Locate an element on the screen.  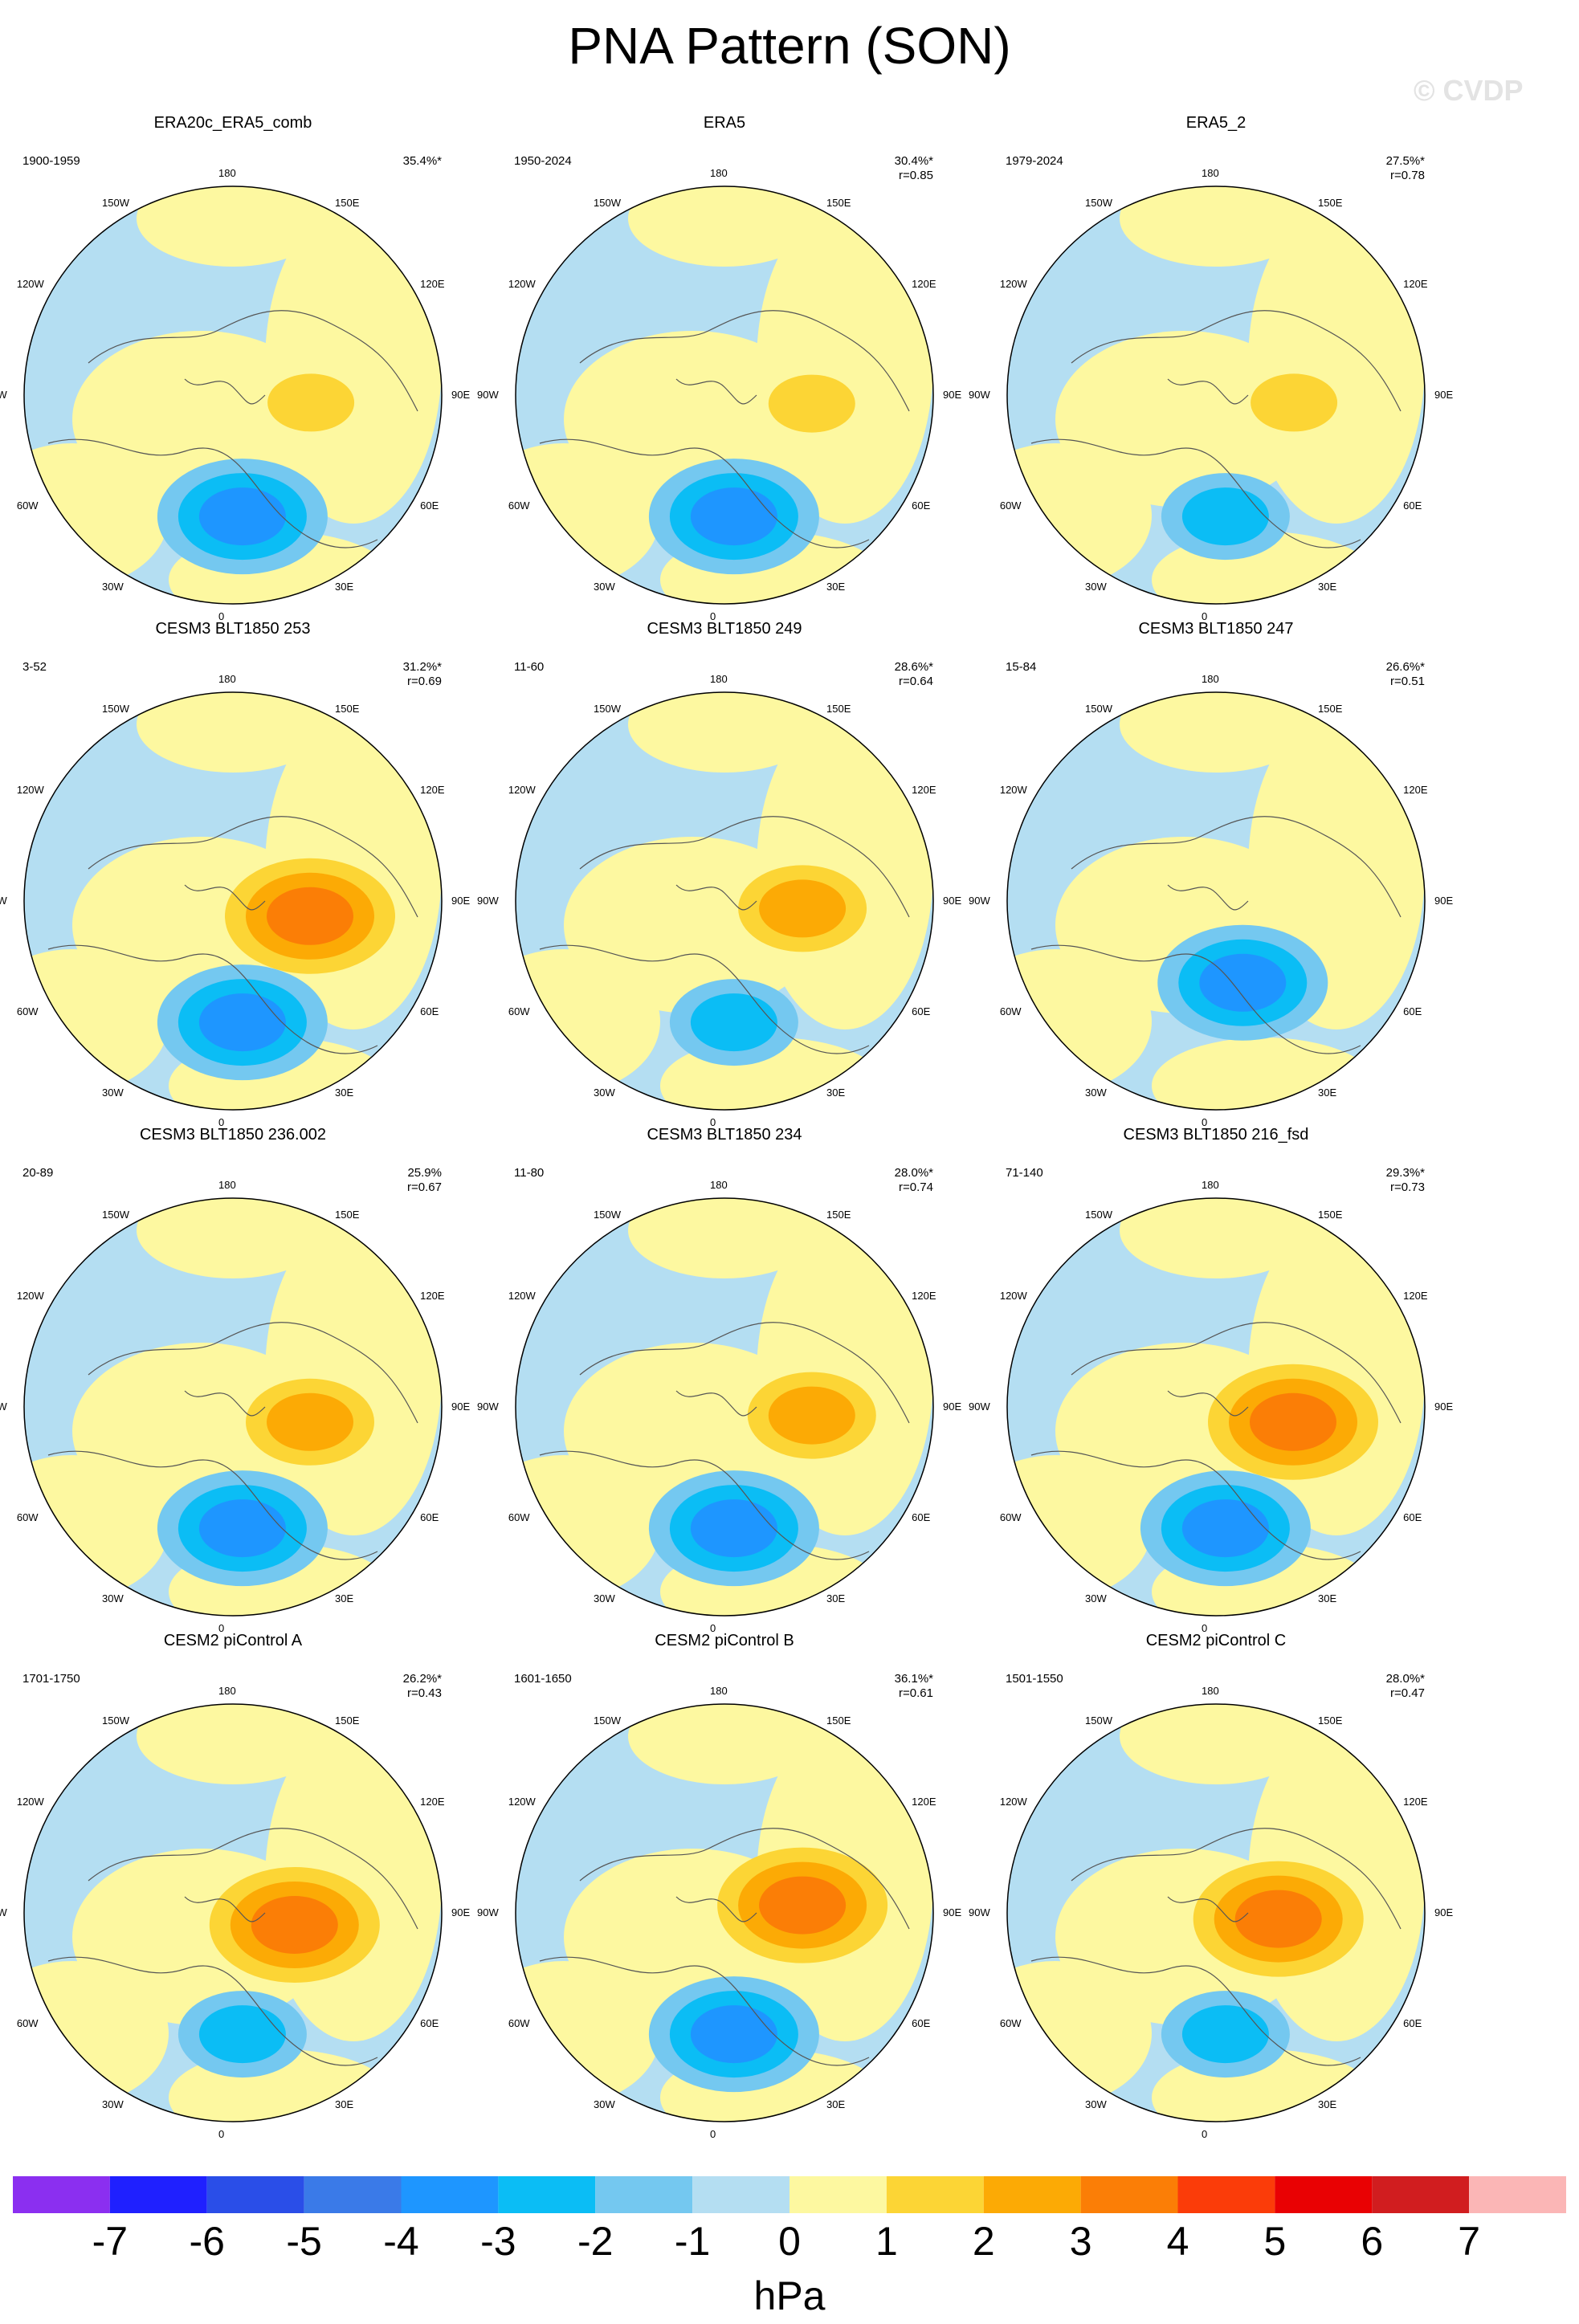
panel-title: CESM2 piControl A is located at coordinates (233, 1641).